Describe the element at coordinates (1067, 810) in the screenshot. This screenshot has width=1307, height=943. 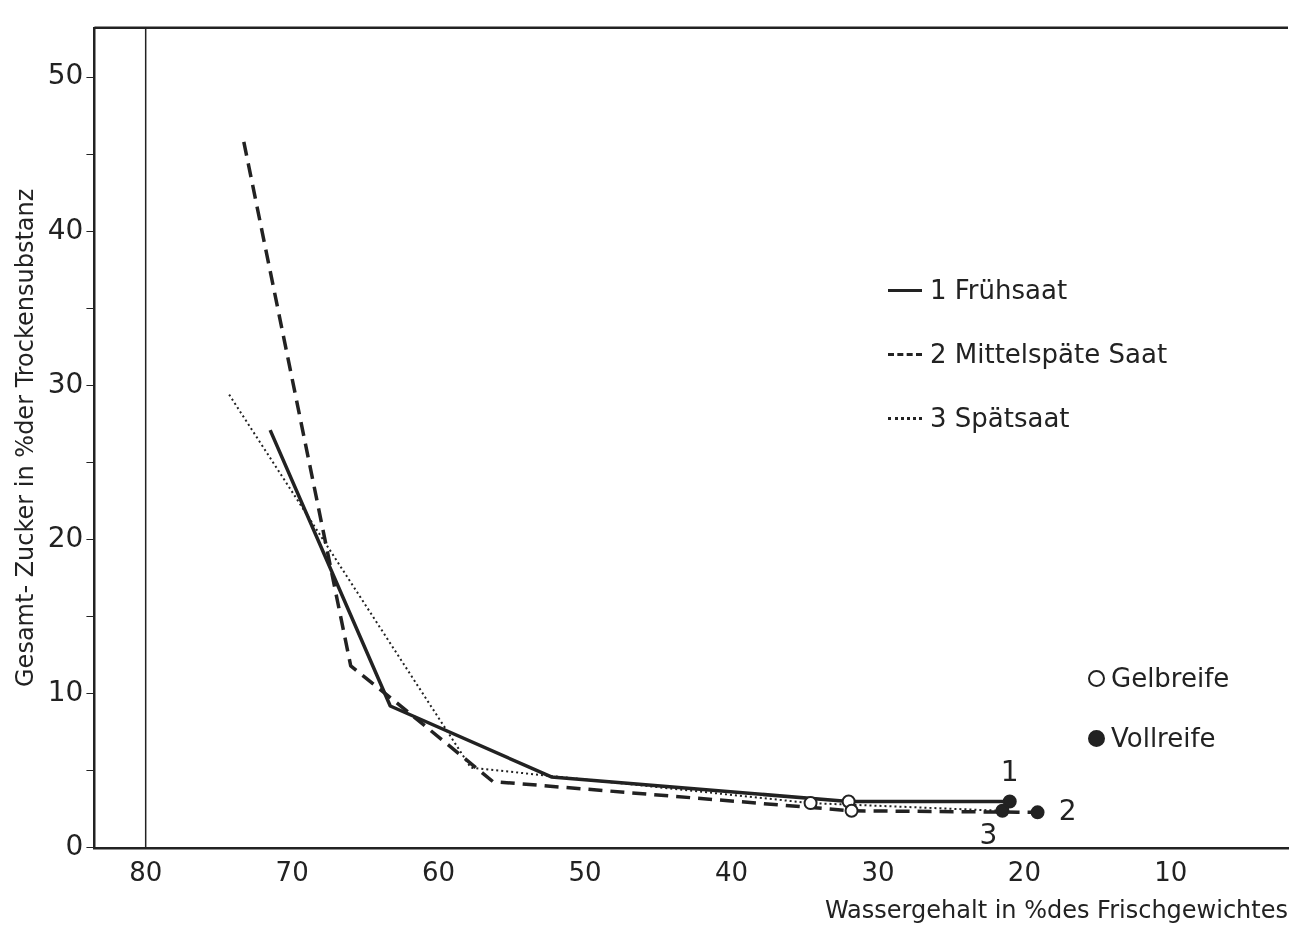
I see `annotation: 2` at that location.